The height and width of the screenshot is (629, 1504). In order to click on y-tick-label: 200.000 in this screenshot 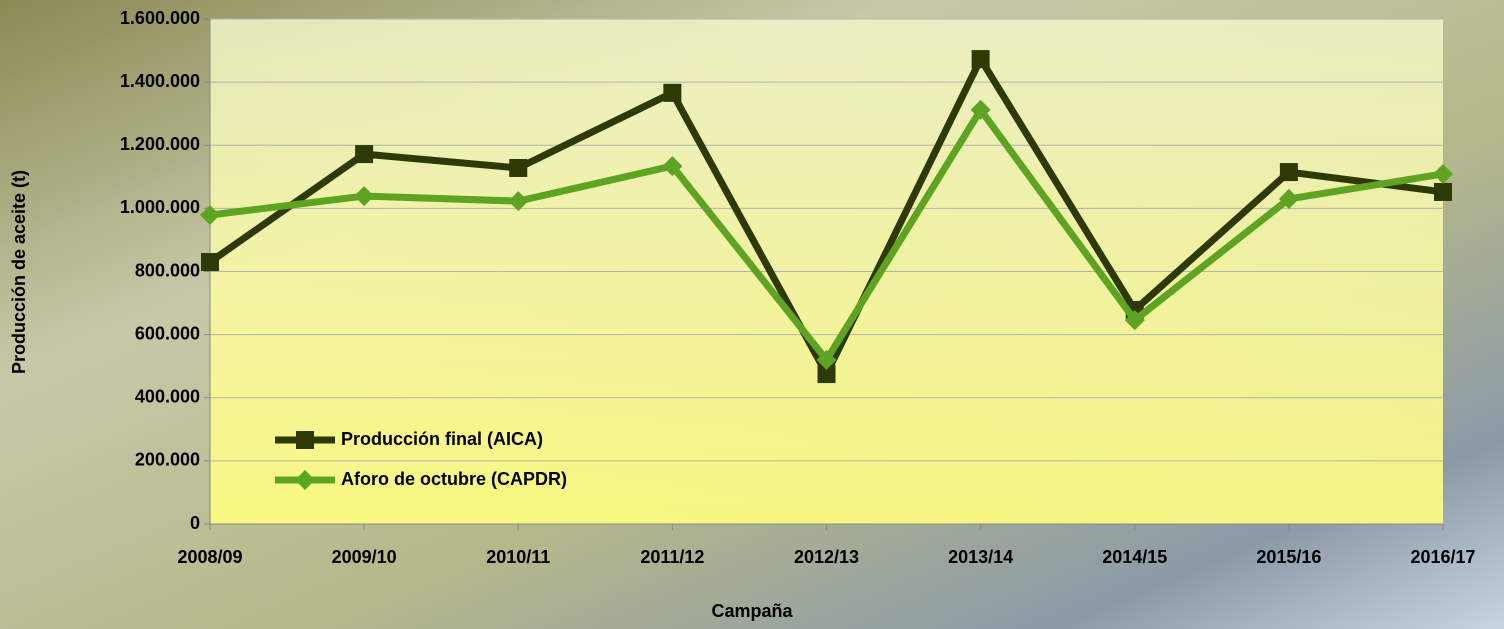, I will do `click(167, 460)`.